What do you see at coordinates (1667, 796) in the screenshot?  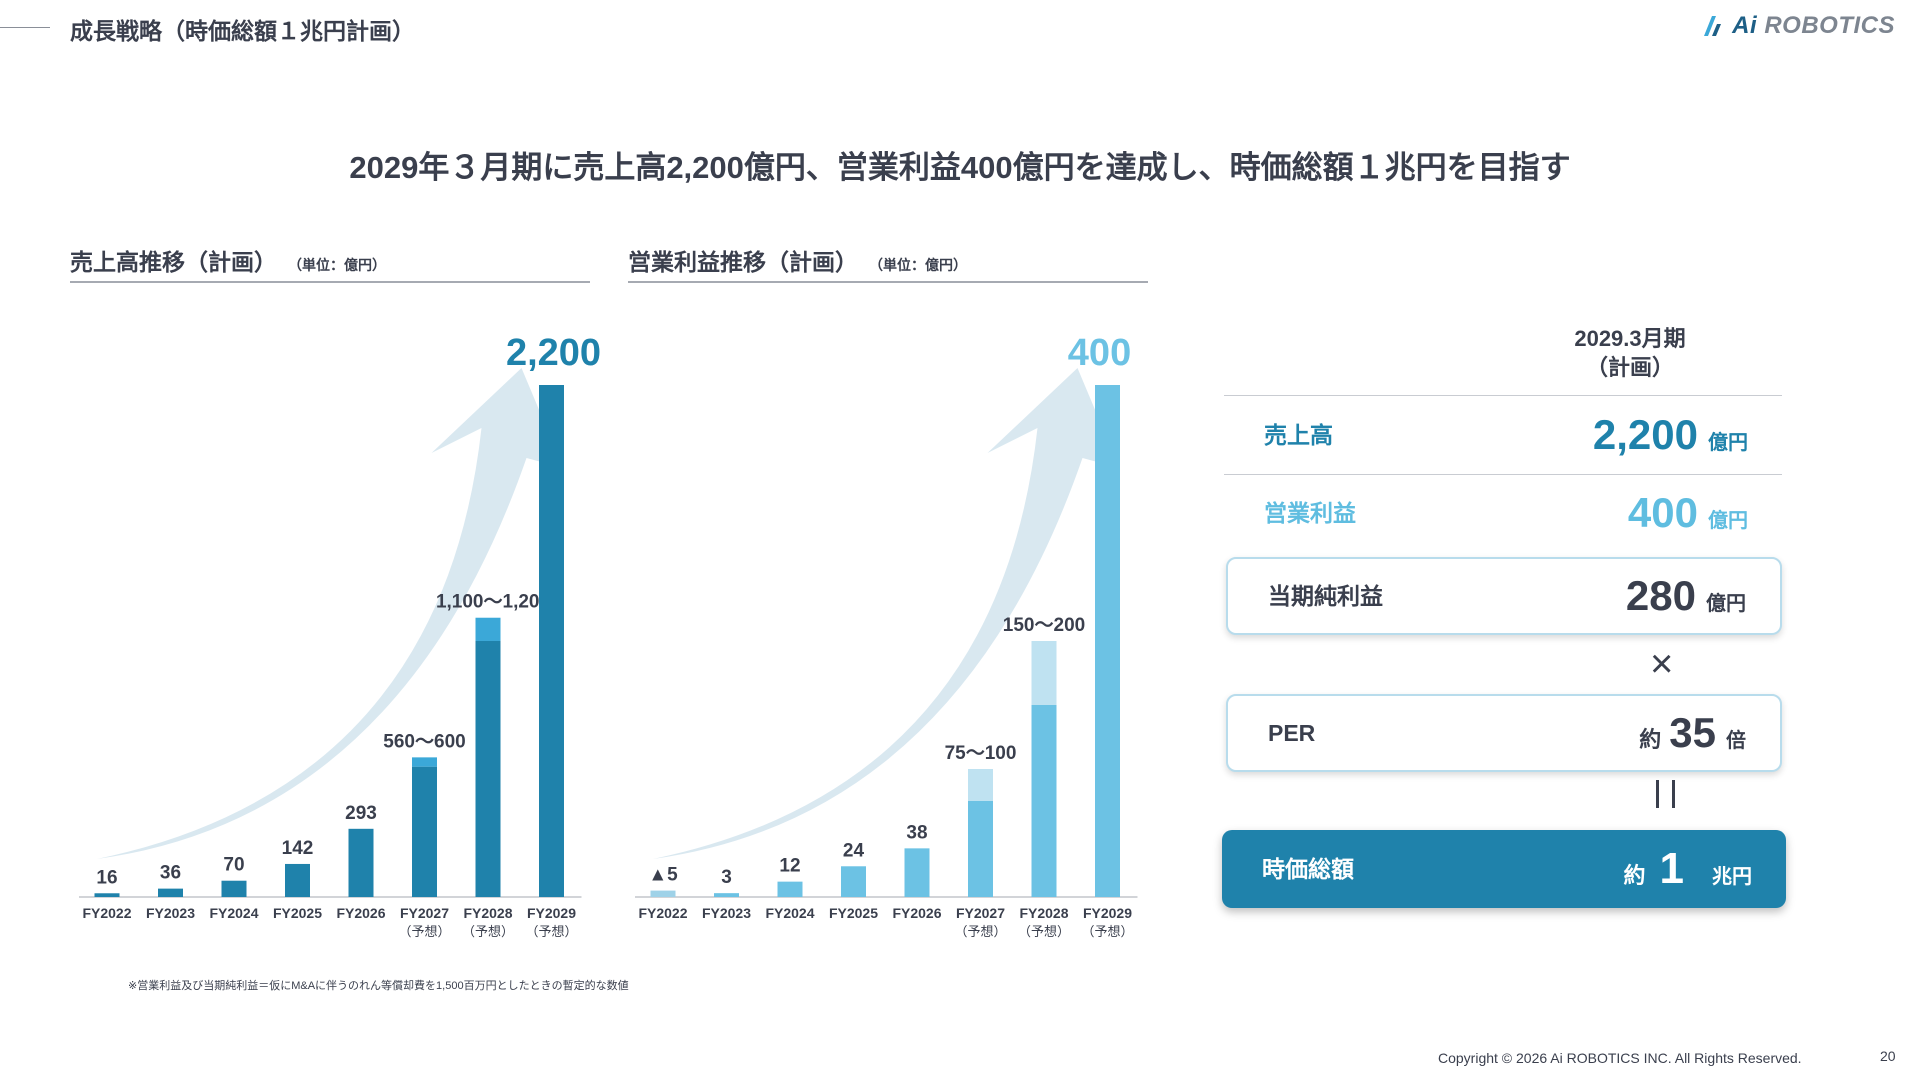 I see `equals-symbol-icon` at bounding box center [1667, 796].